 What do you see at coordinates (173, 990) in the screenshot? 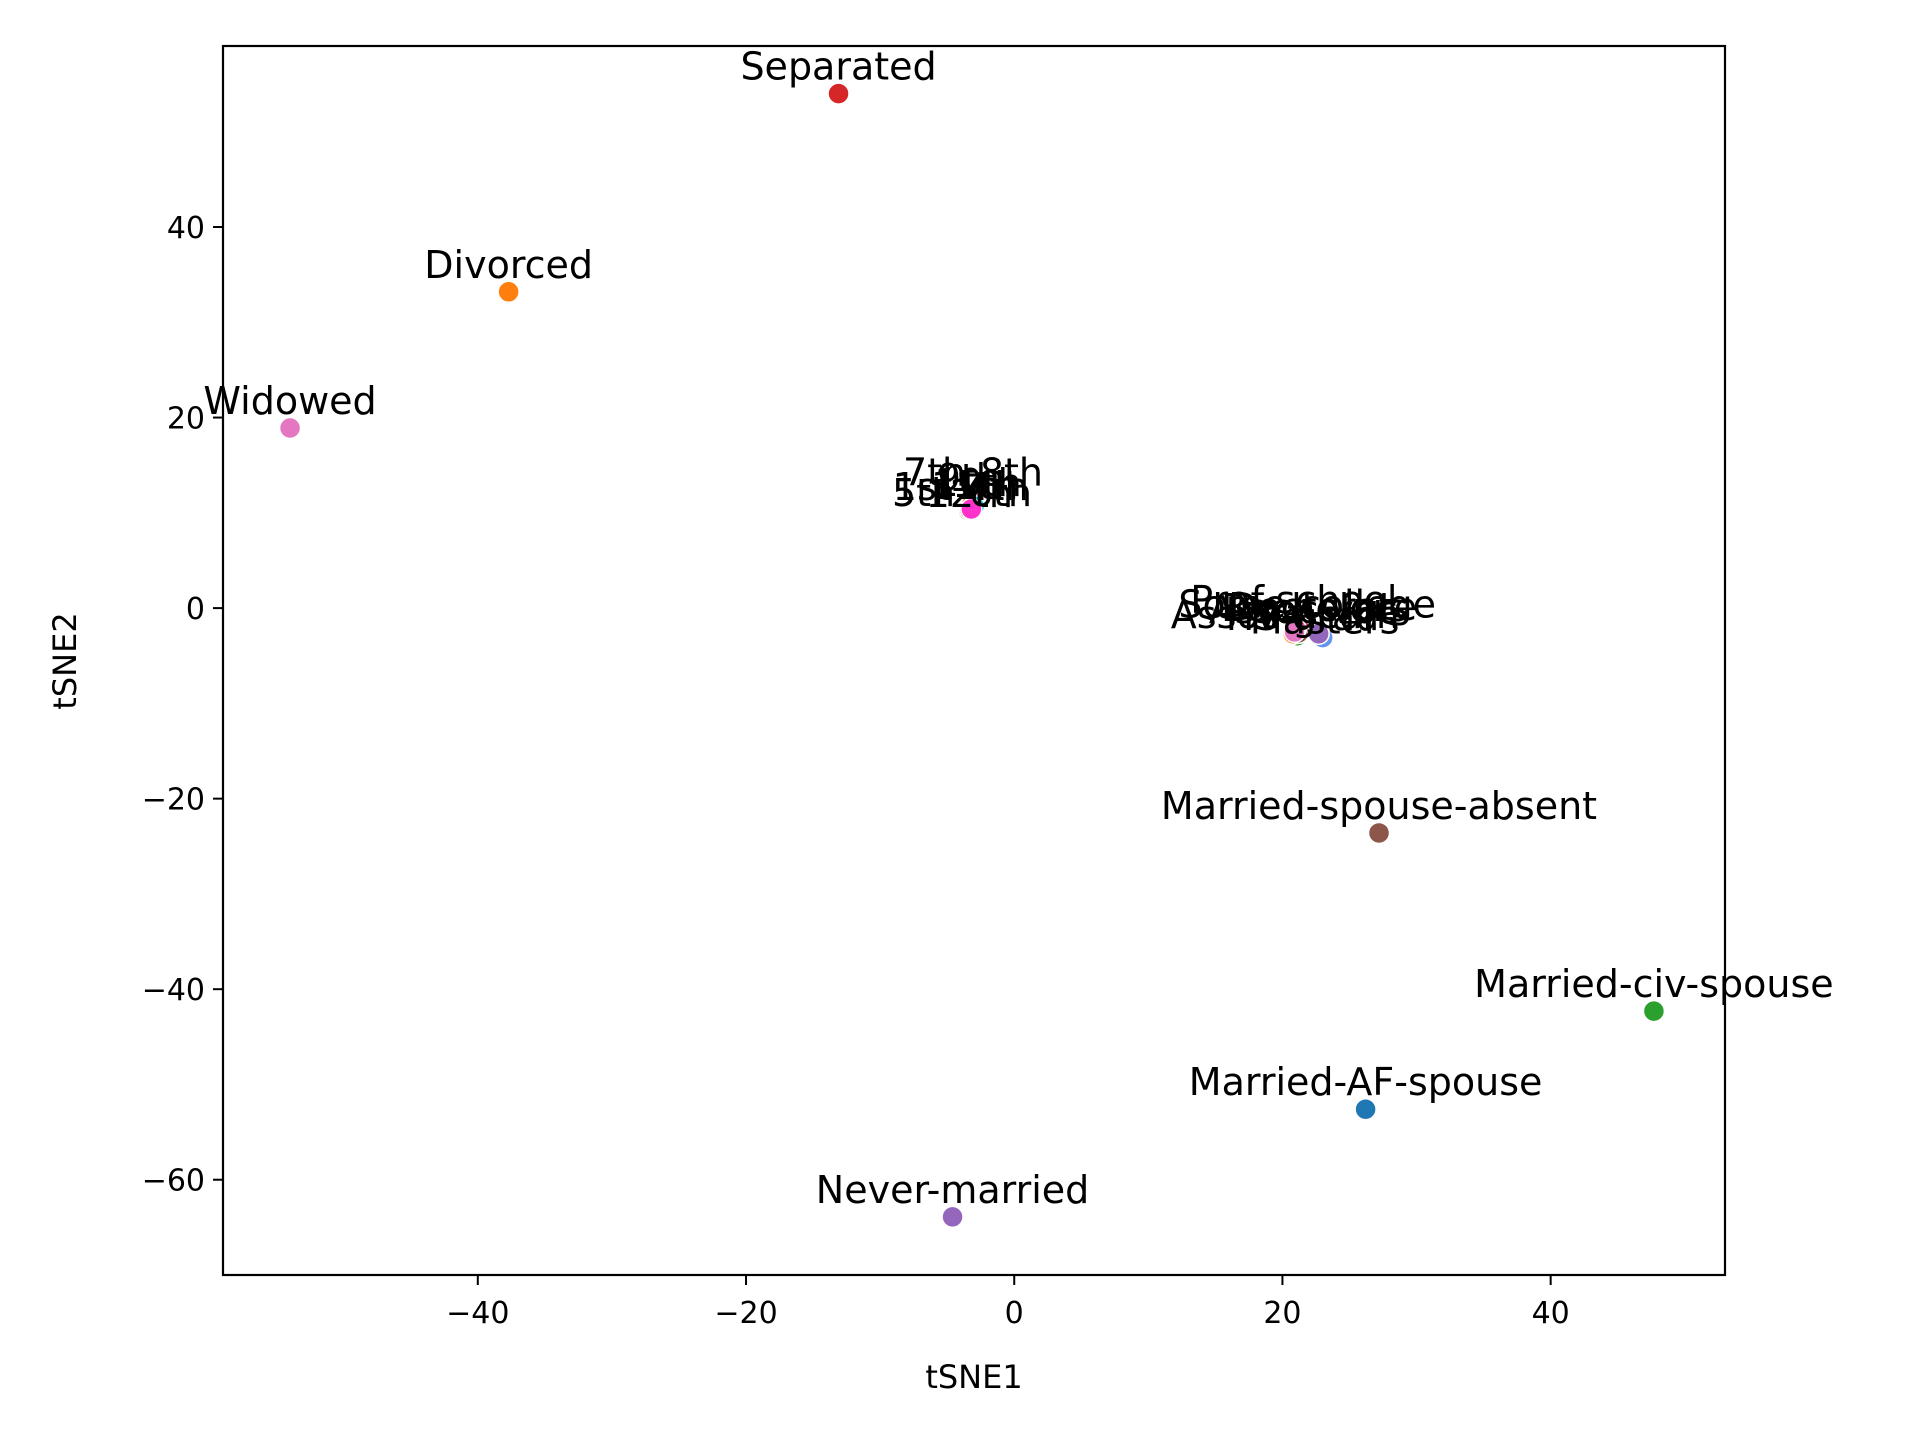
I see `y-tick-label: −40` at bounding box center [173, 990].